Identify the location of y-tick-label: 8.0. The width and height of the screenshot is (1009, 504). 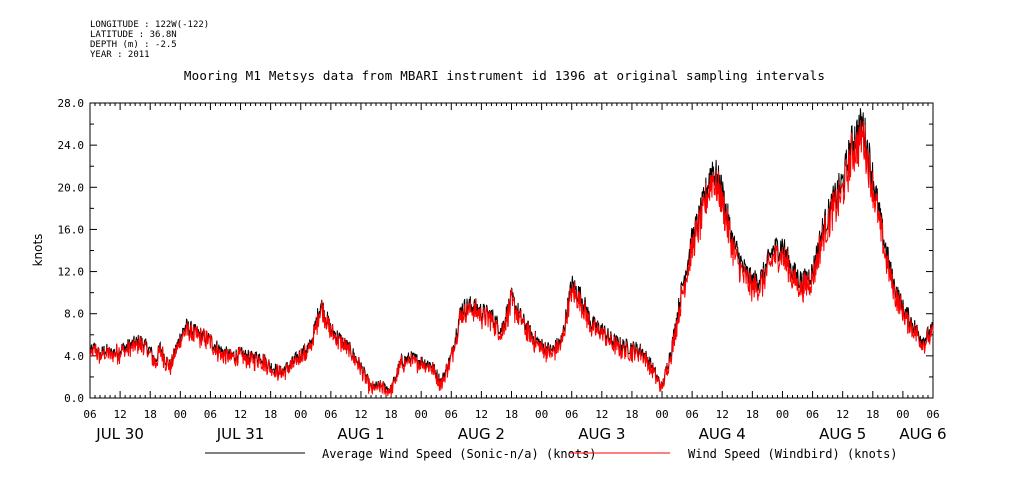
(74, 314).